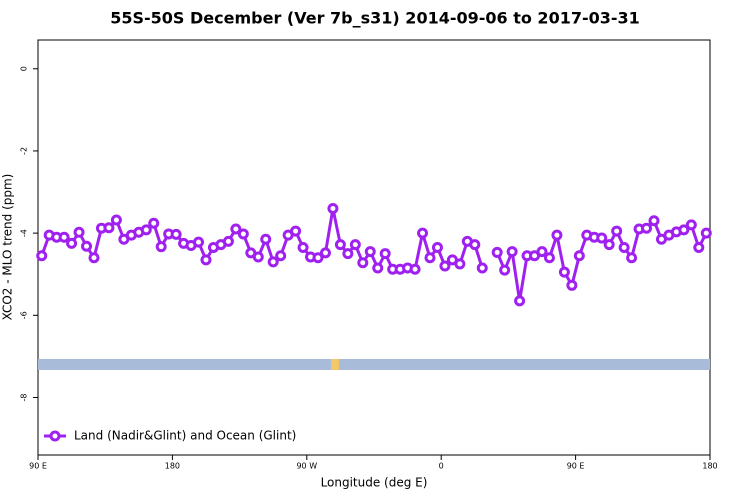 This screenshot has height=500, width=750. What do you see at coordinates (335, 364) in the screenshot?
I see `surface-band-land` at bounding box center [335, 364].